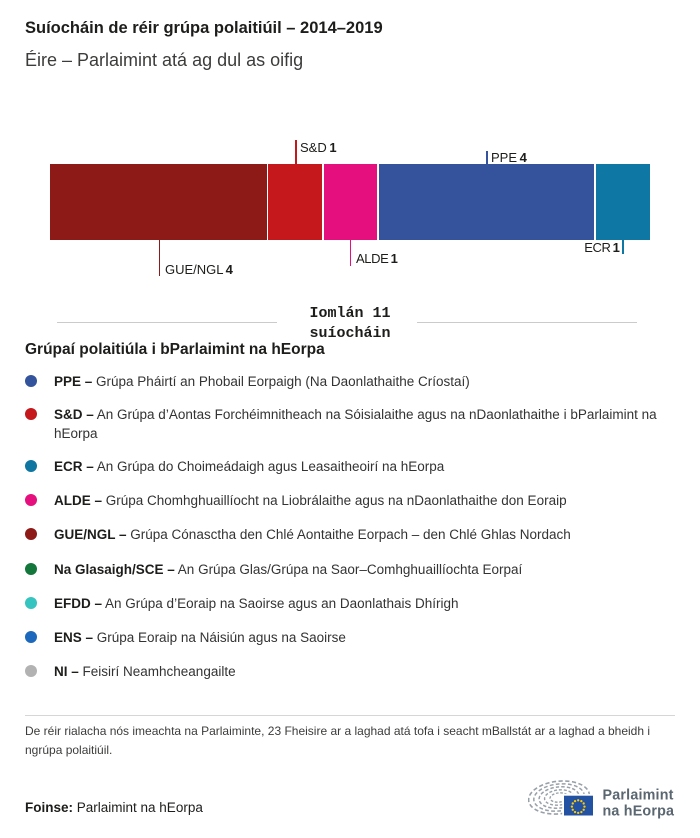 This screenshot has width=700, height=838. I want to click on svg-text: Parlaimint, so click(638, 795).